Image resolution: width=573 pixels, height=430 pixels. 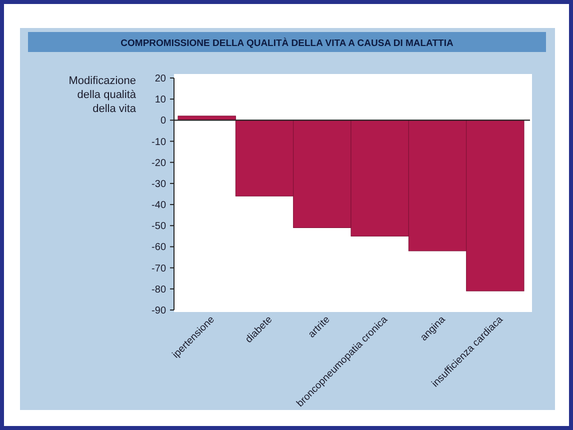 What do you see at coordinates (159, 226) in the screenshot?
I see `y-tick-label: -50` at bounding box center [159, 226].